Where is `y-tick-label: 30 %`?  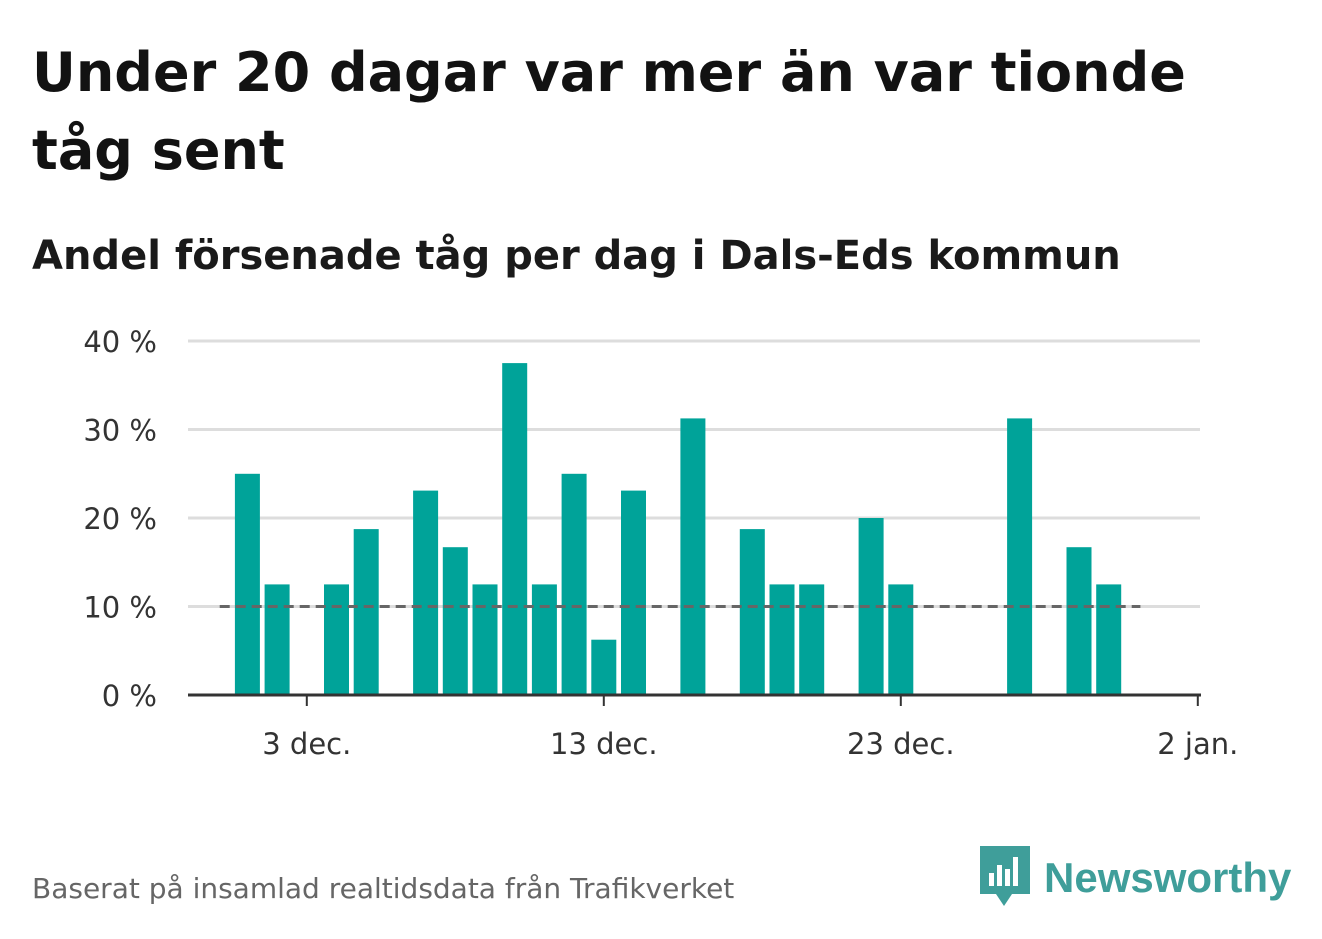
y-tick-label: 30 % is located at coordinates (120, 431).